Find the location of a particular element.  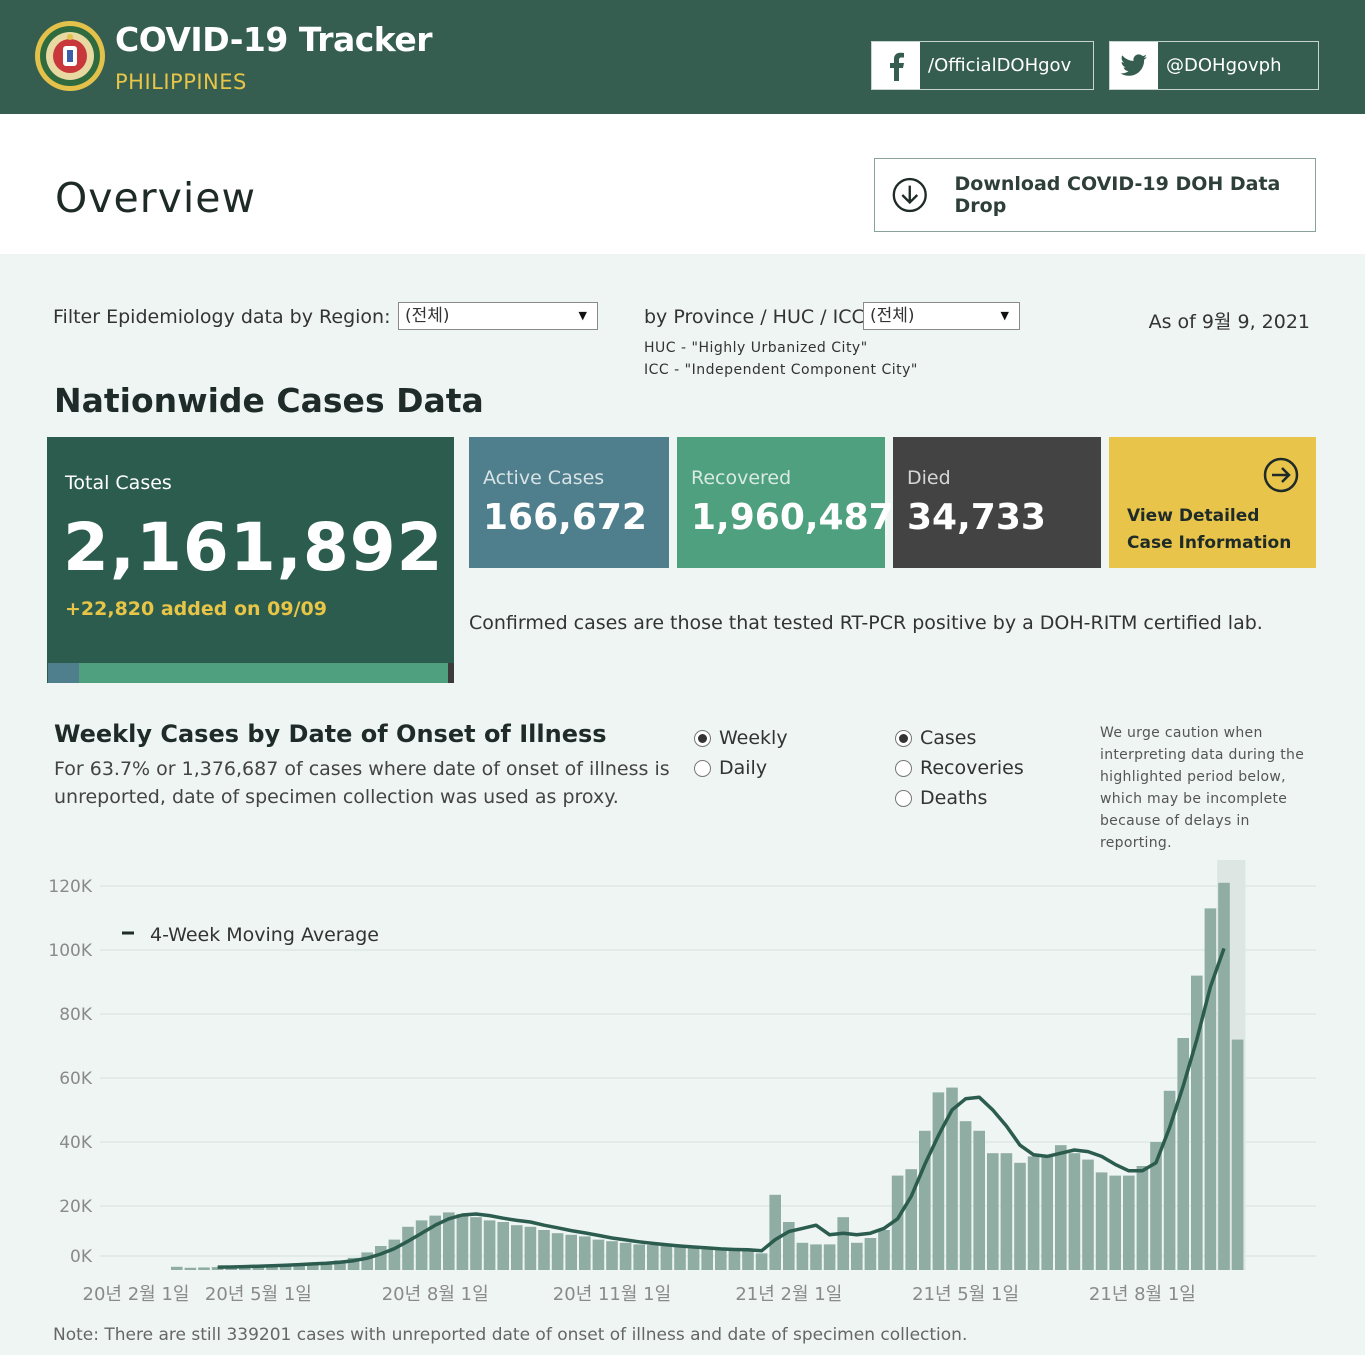

facebook-icon is located at coordinates (896, 65).